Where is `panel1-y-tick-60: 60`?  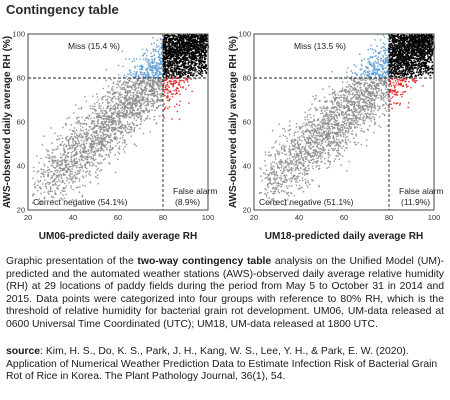 panel1-y-tick-60: 60 is located at coordinates (21, 122).